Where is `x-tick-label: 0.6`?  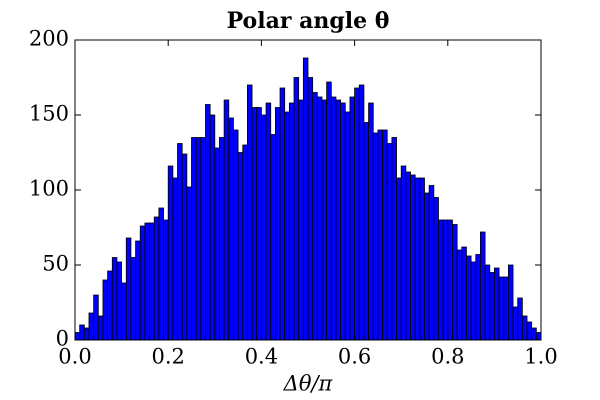
x-tick-label: 0.6 is located at coordinates (354, 357).